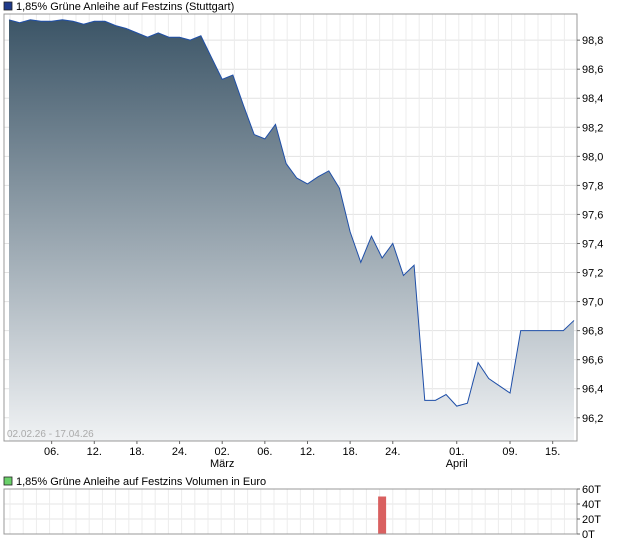 The image size is (620, 546). Describe the element at coordinates (591, 520) in the screenshot. I see `volume-y-tick-label: 20T` at that location.